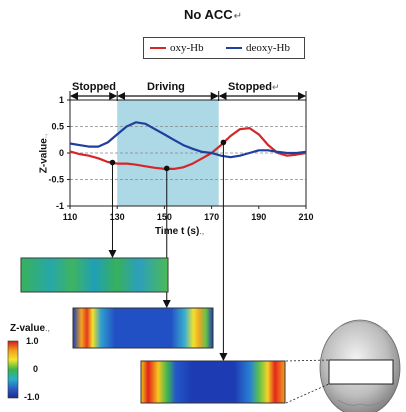 The height and width of the screenshot is (412, 406). I want to click on x-tick-label-5: 210, so click(305, 217).